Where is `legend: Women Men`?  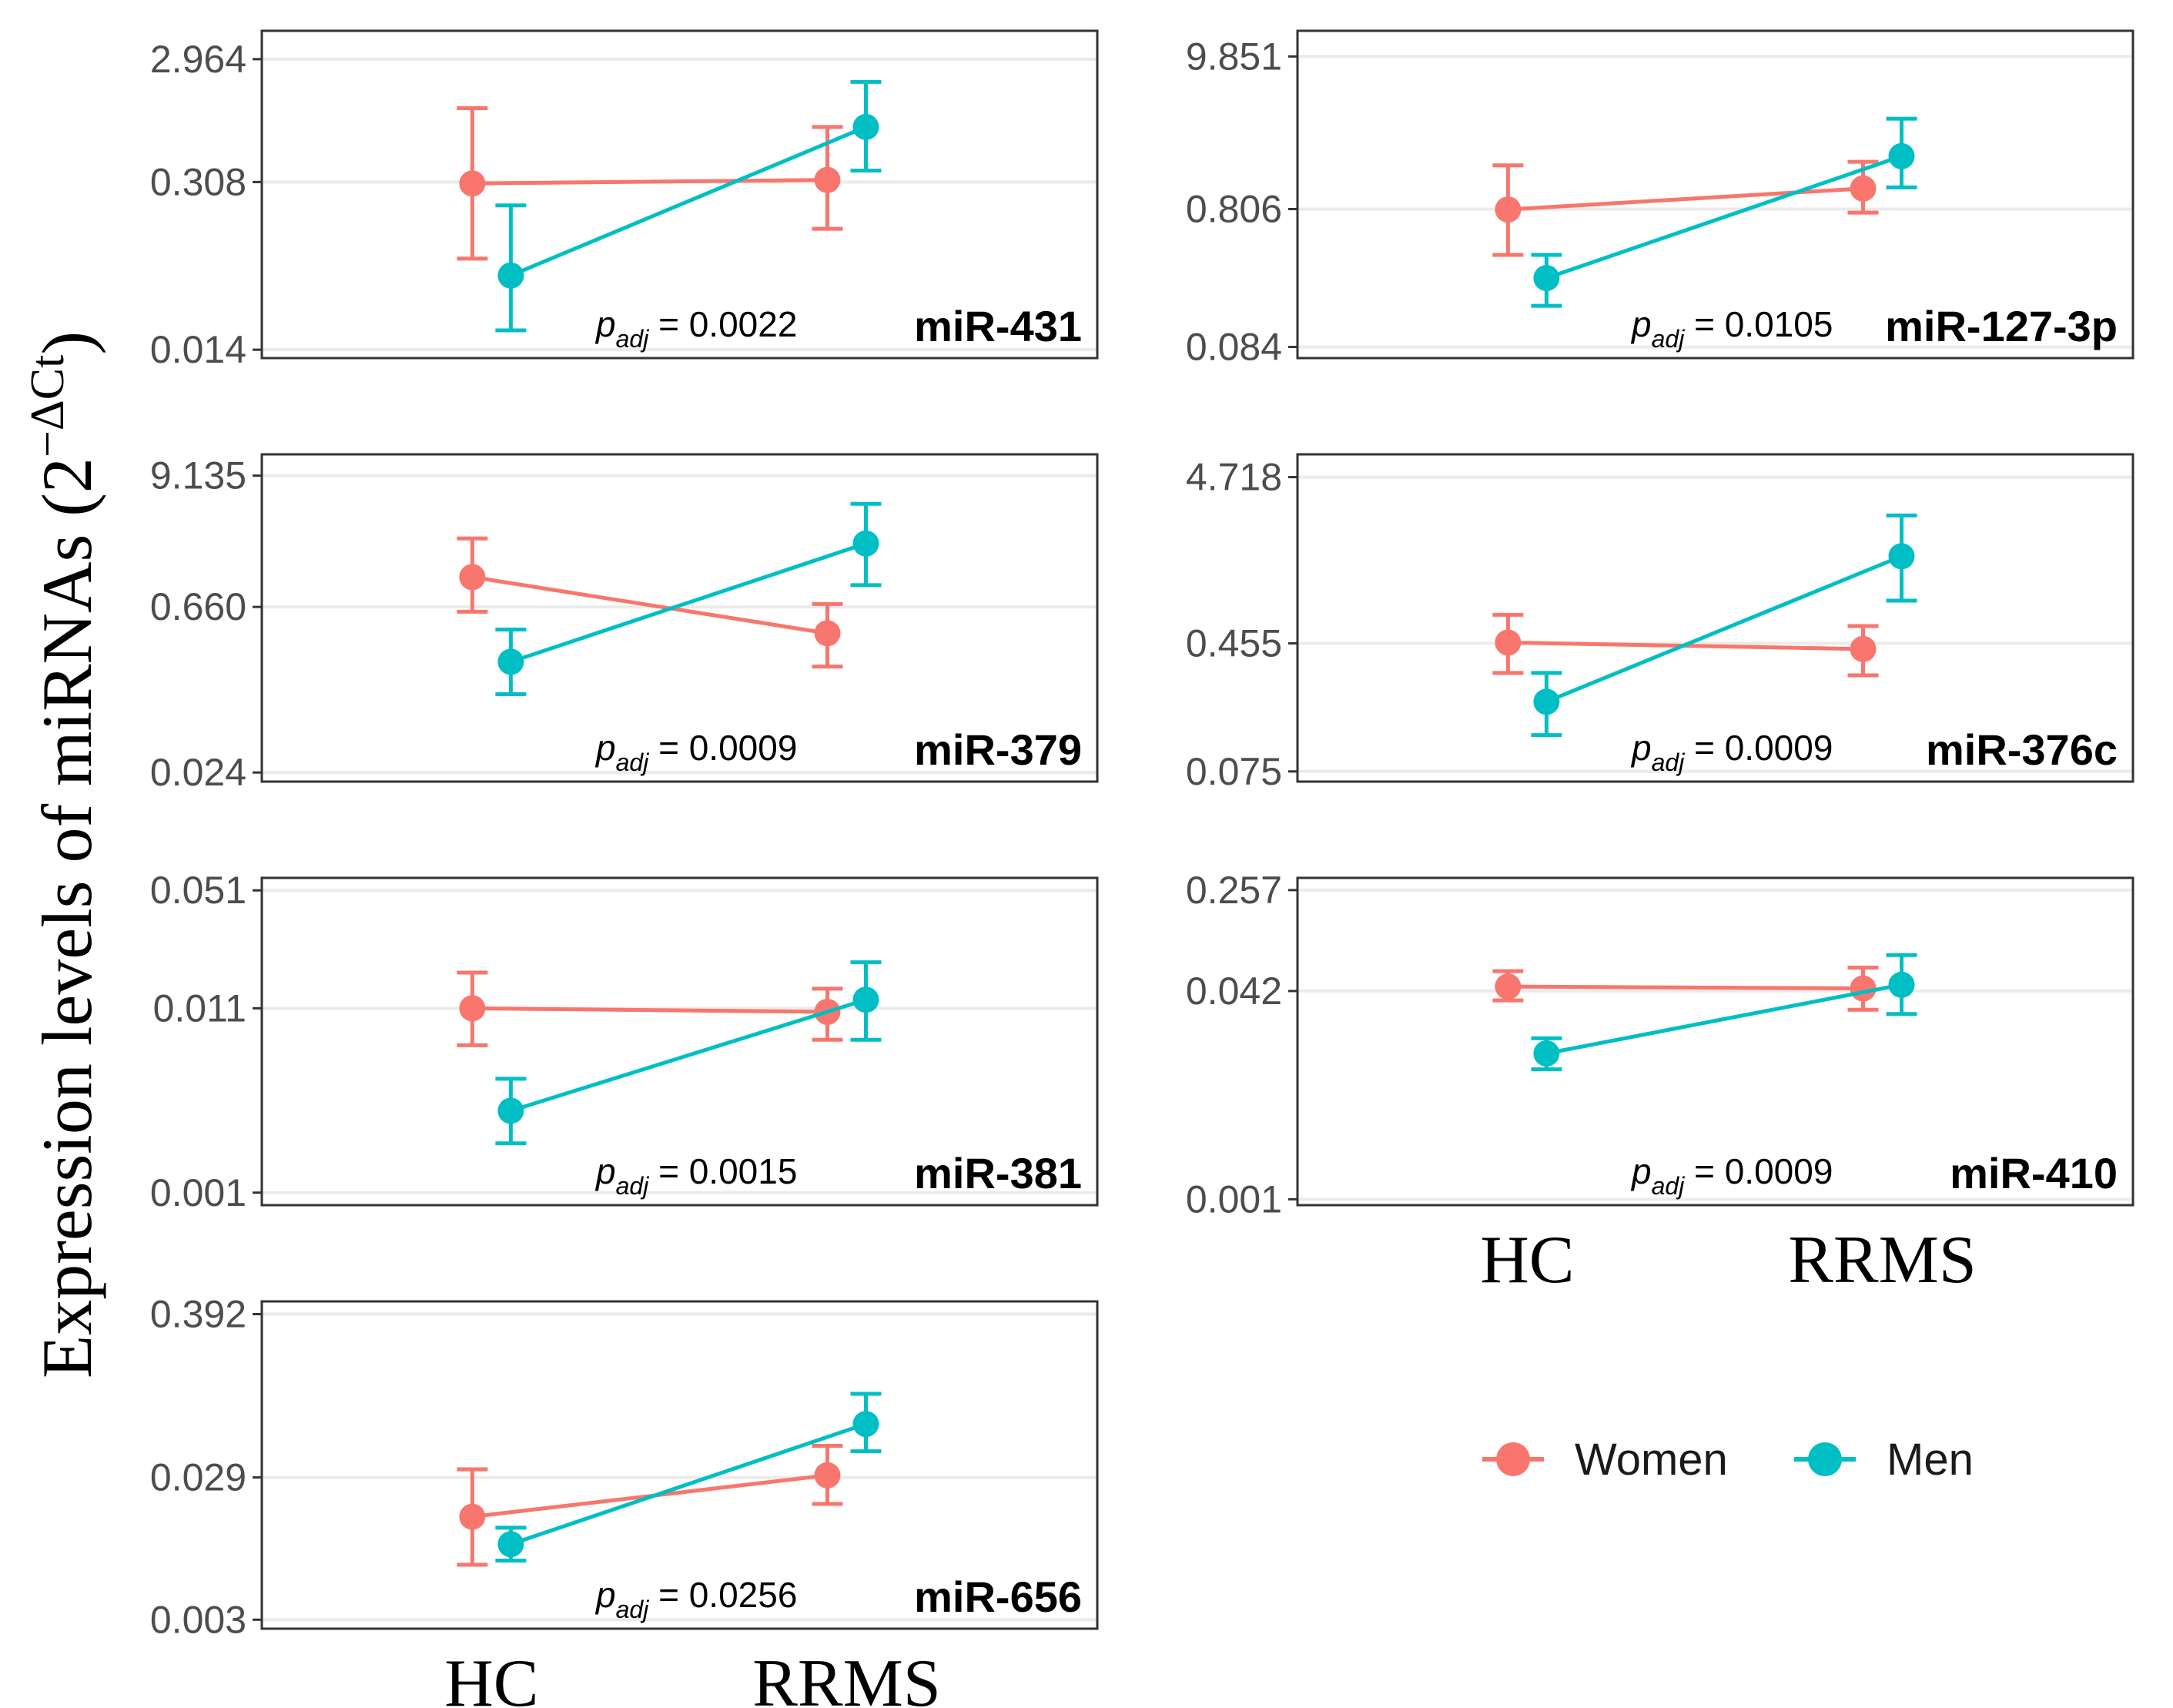 legend: Women Men is located at coordinates (1728, 1460).